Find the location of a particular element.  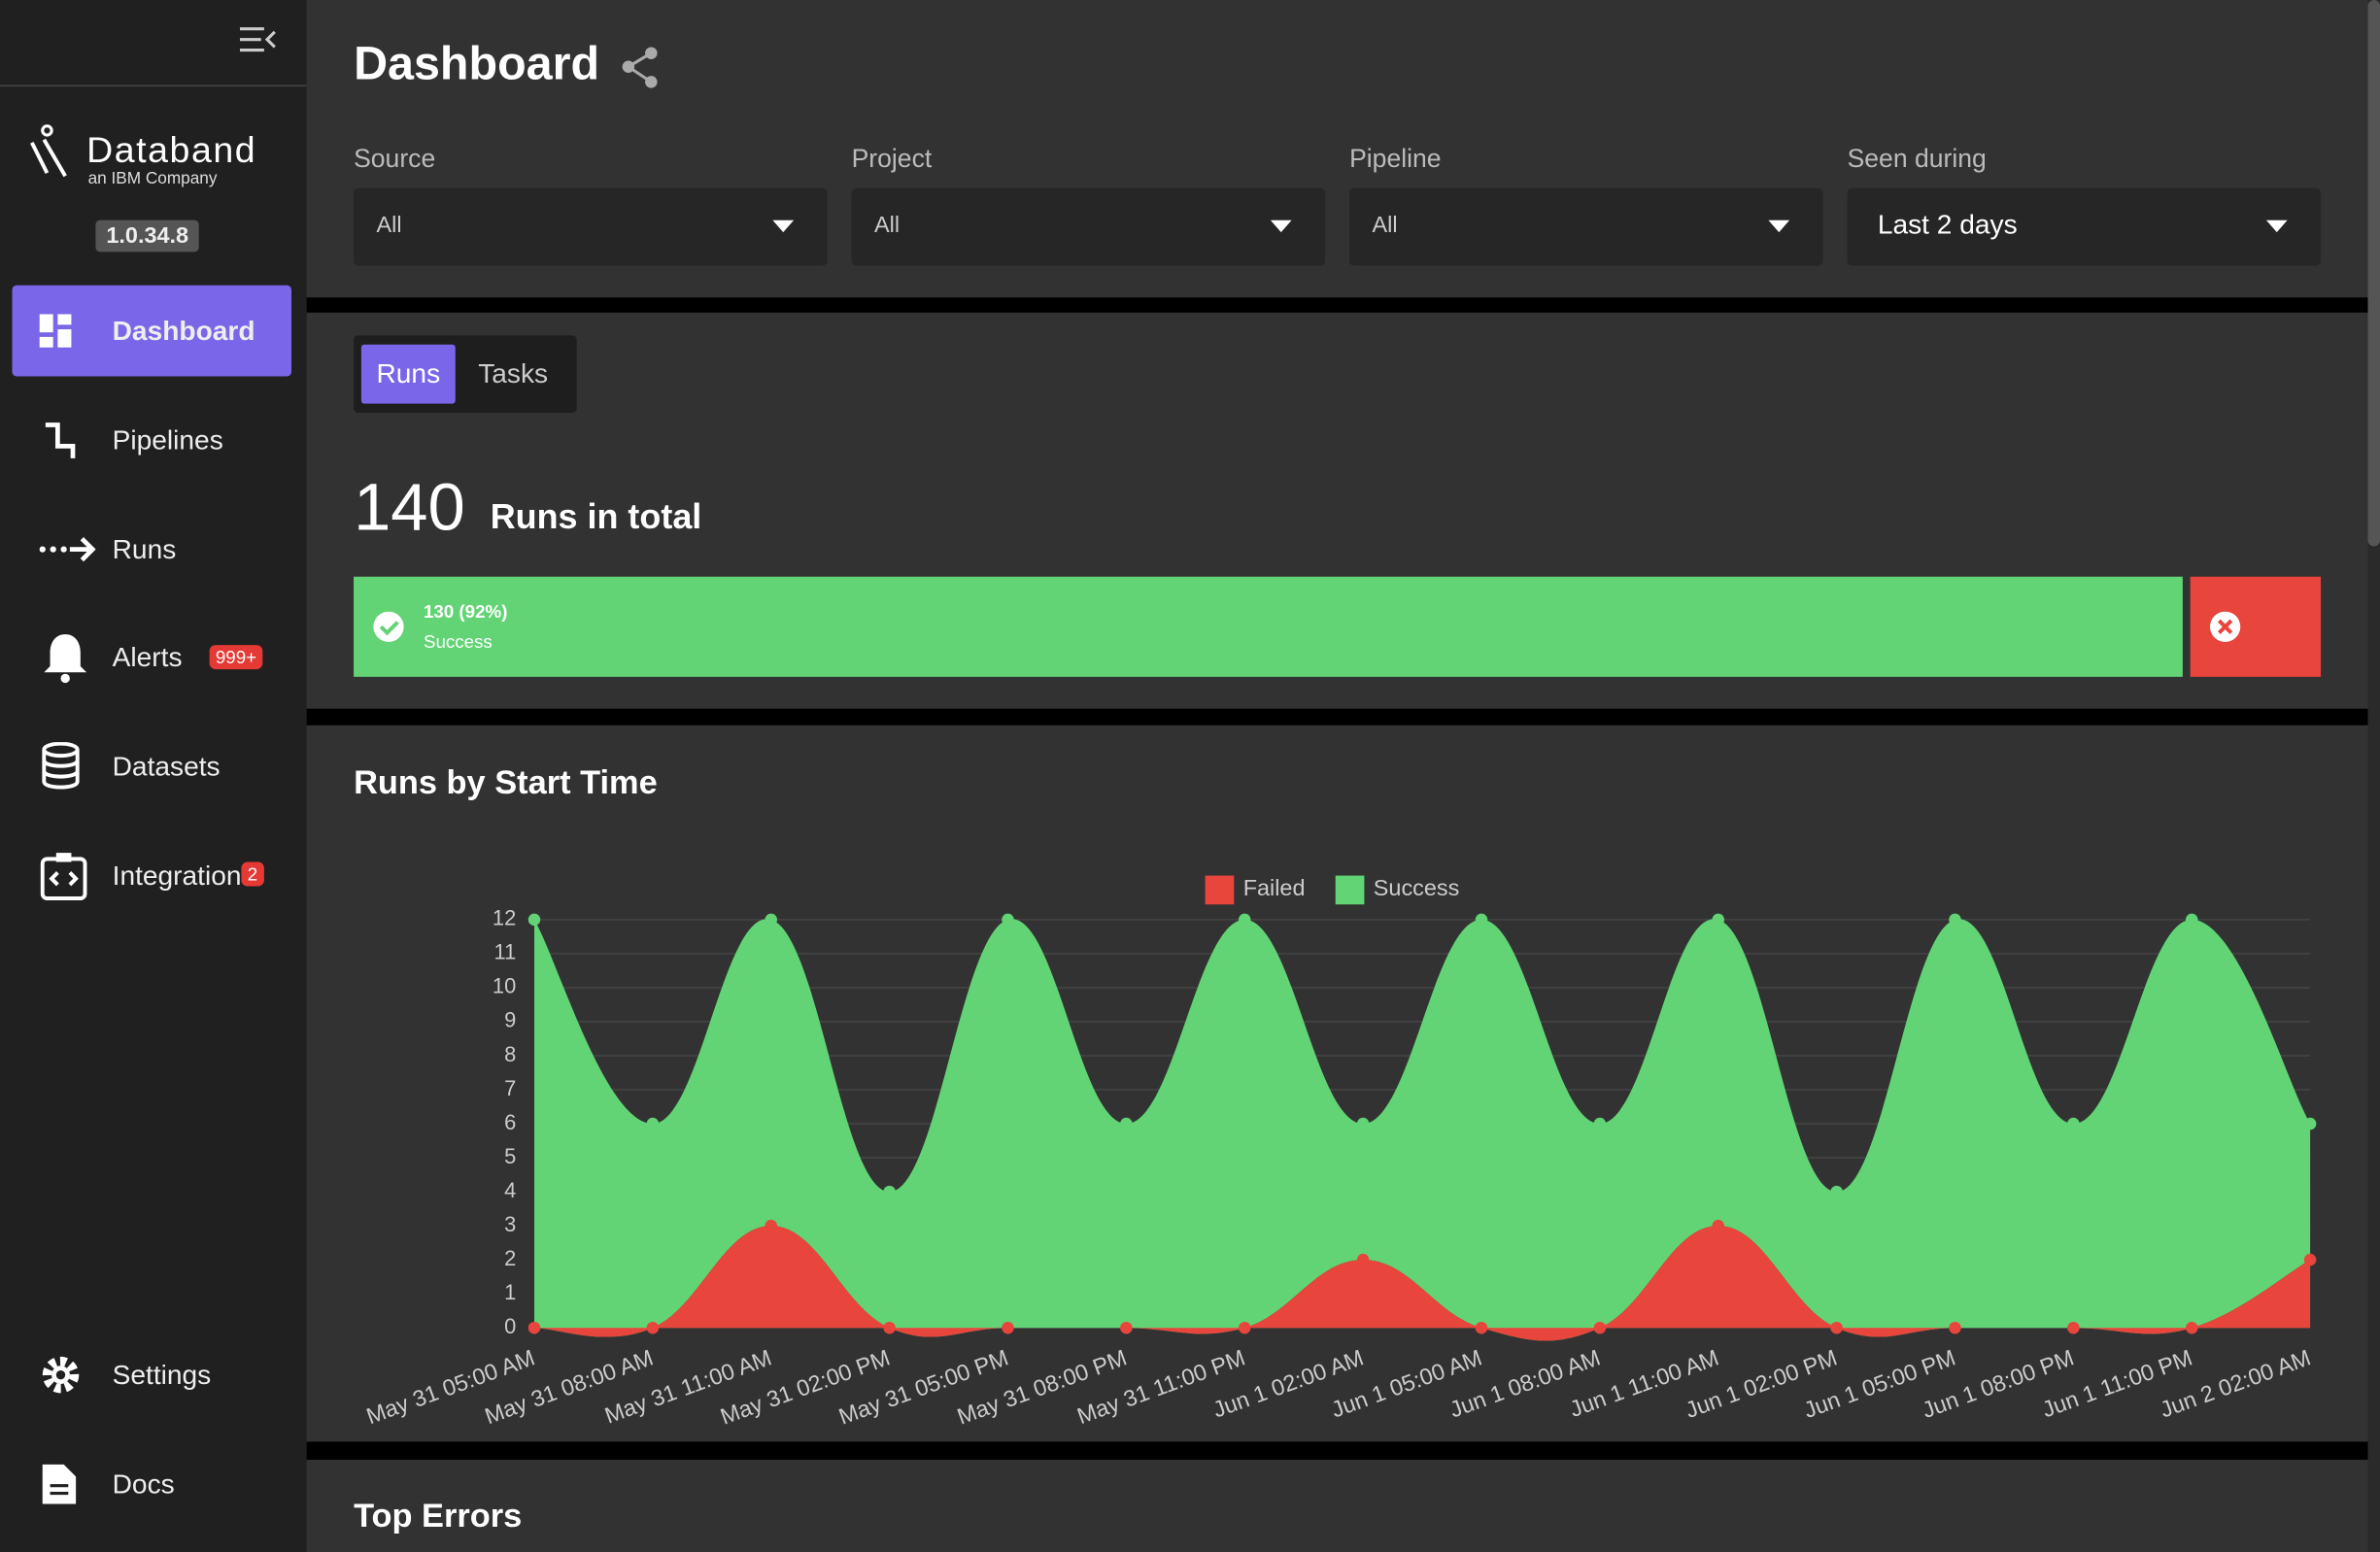

y-tick-label: 3 is located at coordinates (510, 1224).